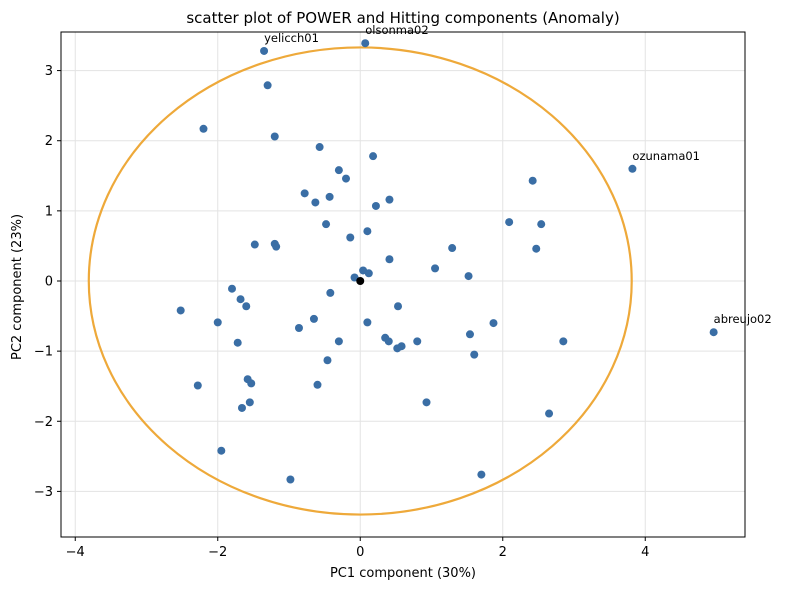 Image resolution: width=787 pixels, height=590 pixels. Describe the element at coordinates (360, 552) in the screenshot. I see `x-tick-label: 0` at that location.